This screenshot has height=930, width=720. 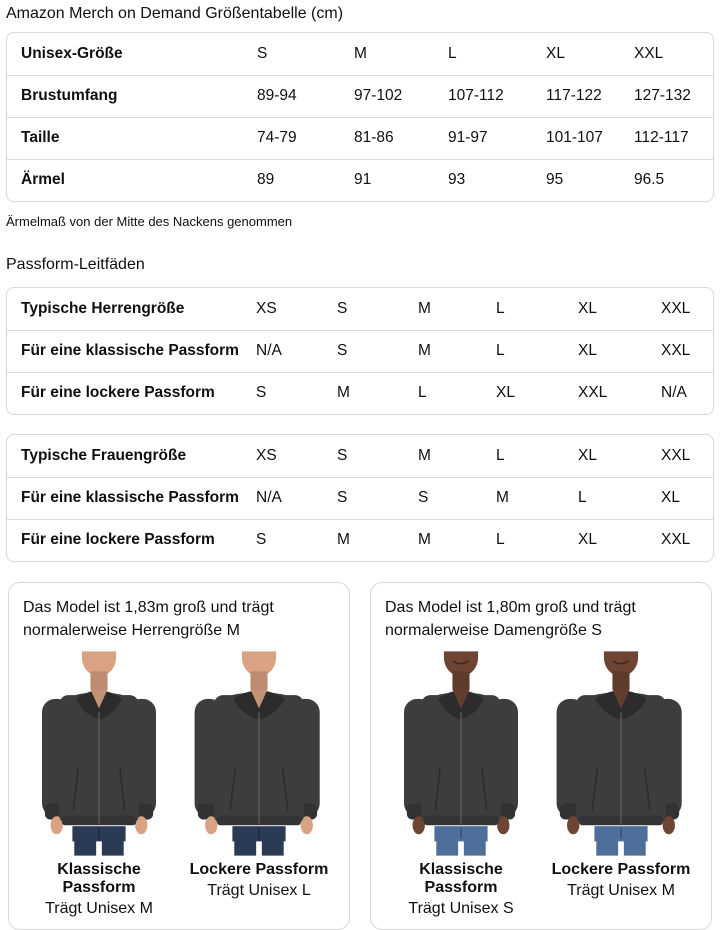 I want to click on size-value-cell: 97-102, so click(x=401, y=96).